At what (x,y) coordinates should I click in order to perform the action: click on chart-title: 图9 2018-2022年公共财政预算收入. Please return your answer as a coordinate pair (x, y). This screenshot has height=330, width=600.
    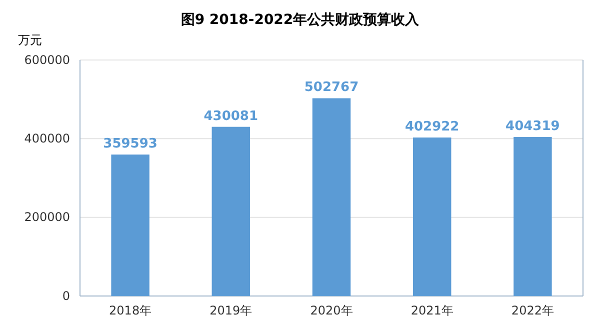
    Looking at the image, I should click on (300, 20).